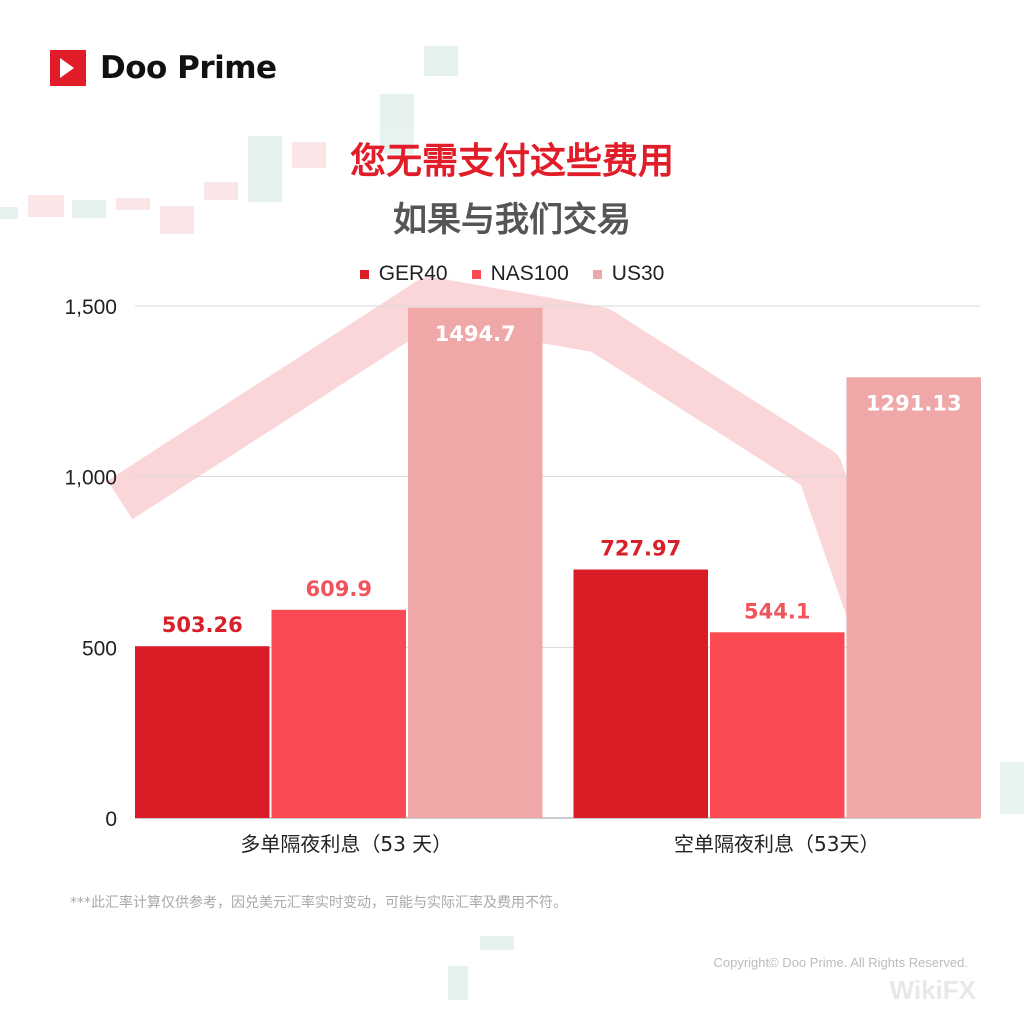 This screenshot has width=1024, height=1024. What do you see at coordinates (512, 220) in the screenshot?
I see `page-subtitle: 如果与我们交易` at bounding box center [512, 220].